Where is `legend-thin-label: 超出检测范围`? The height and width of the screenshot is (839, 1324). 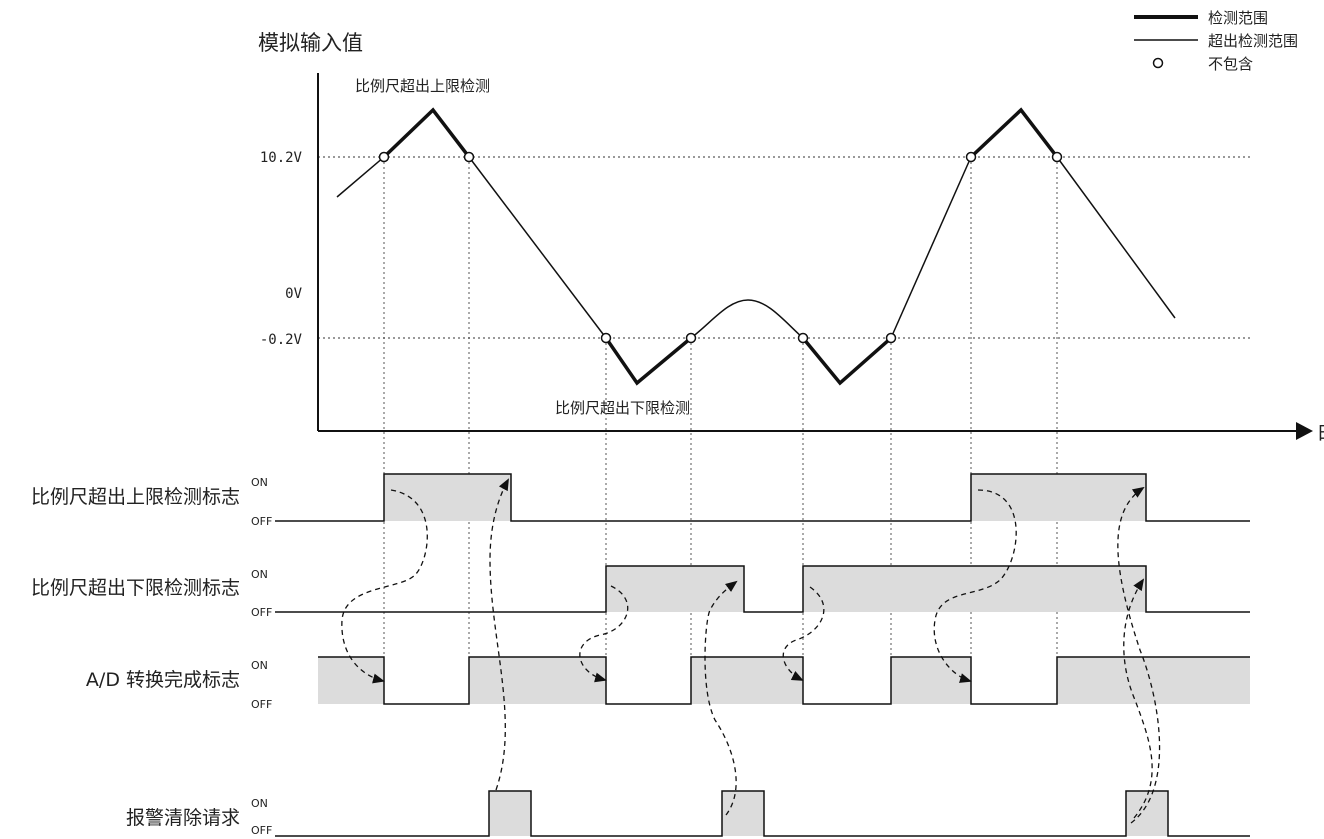
legend-thin-label: 超出检测范围 is located at coordinates (1253, 41).